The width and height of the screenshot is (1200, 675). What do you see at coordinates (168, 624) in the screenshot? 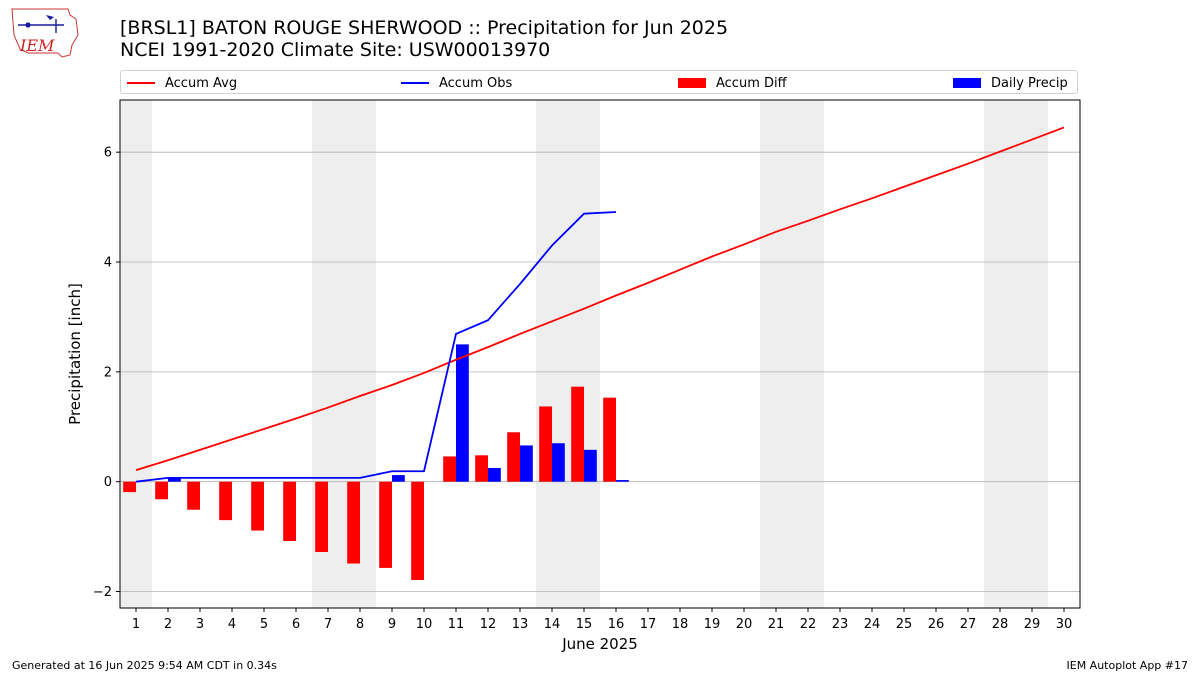
I see `x-tick-label: 2` at bounding box center [168, 624].